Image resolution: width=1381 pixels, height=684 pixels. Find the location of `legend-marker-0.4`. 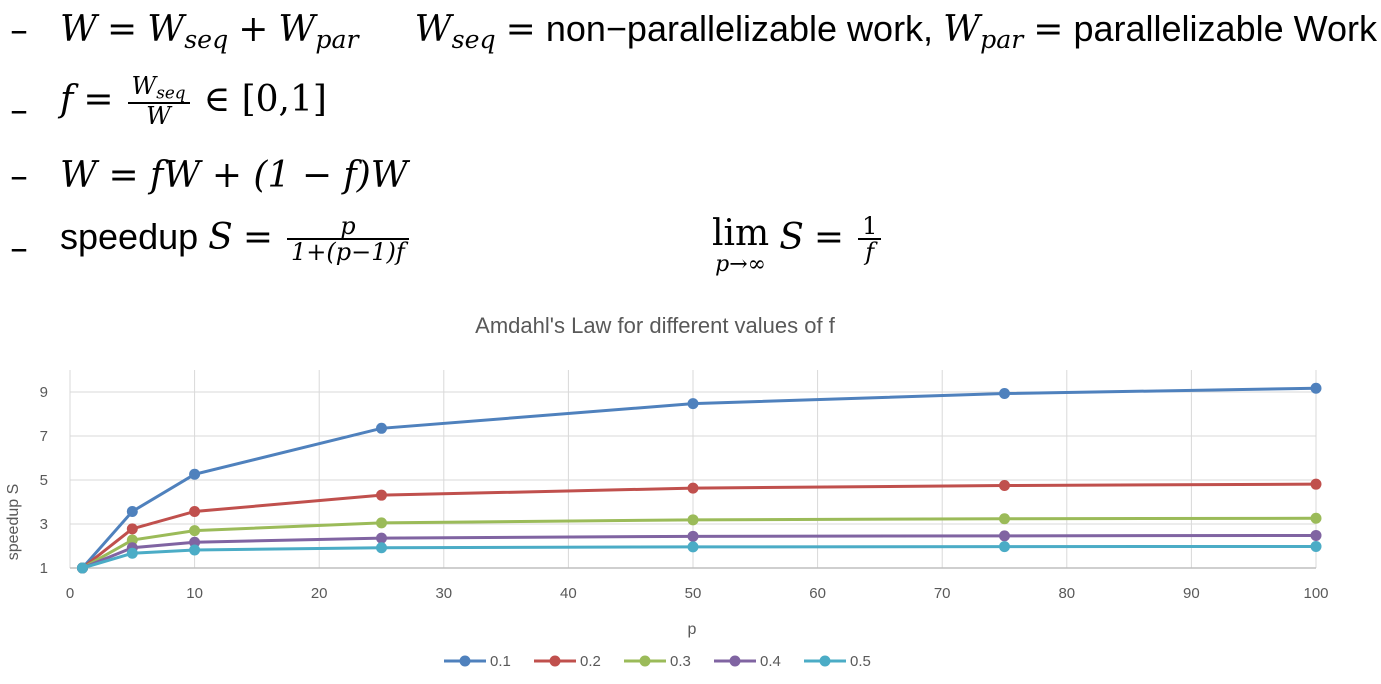

legend-marker-0.4 is located at coordinates (735, 661).